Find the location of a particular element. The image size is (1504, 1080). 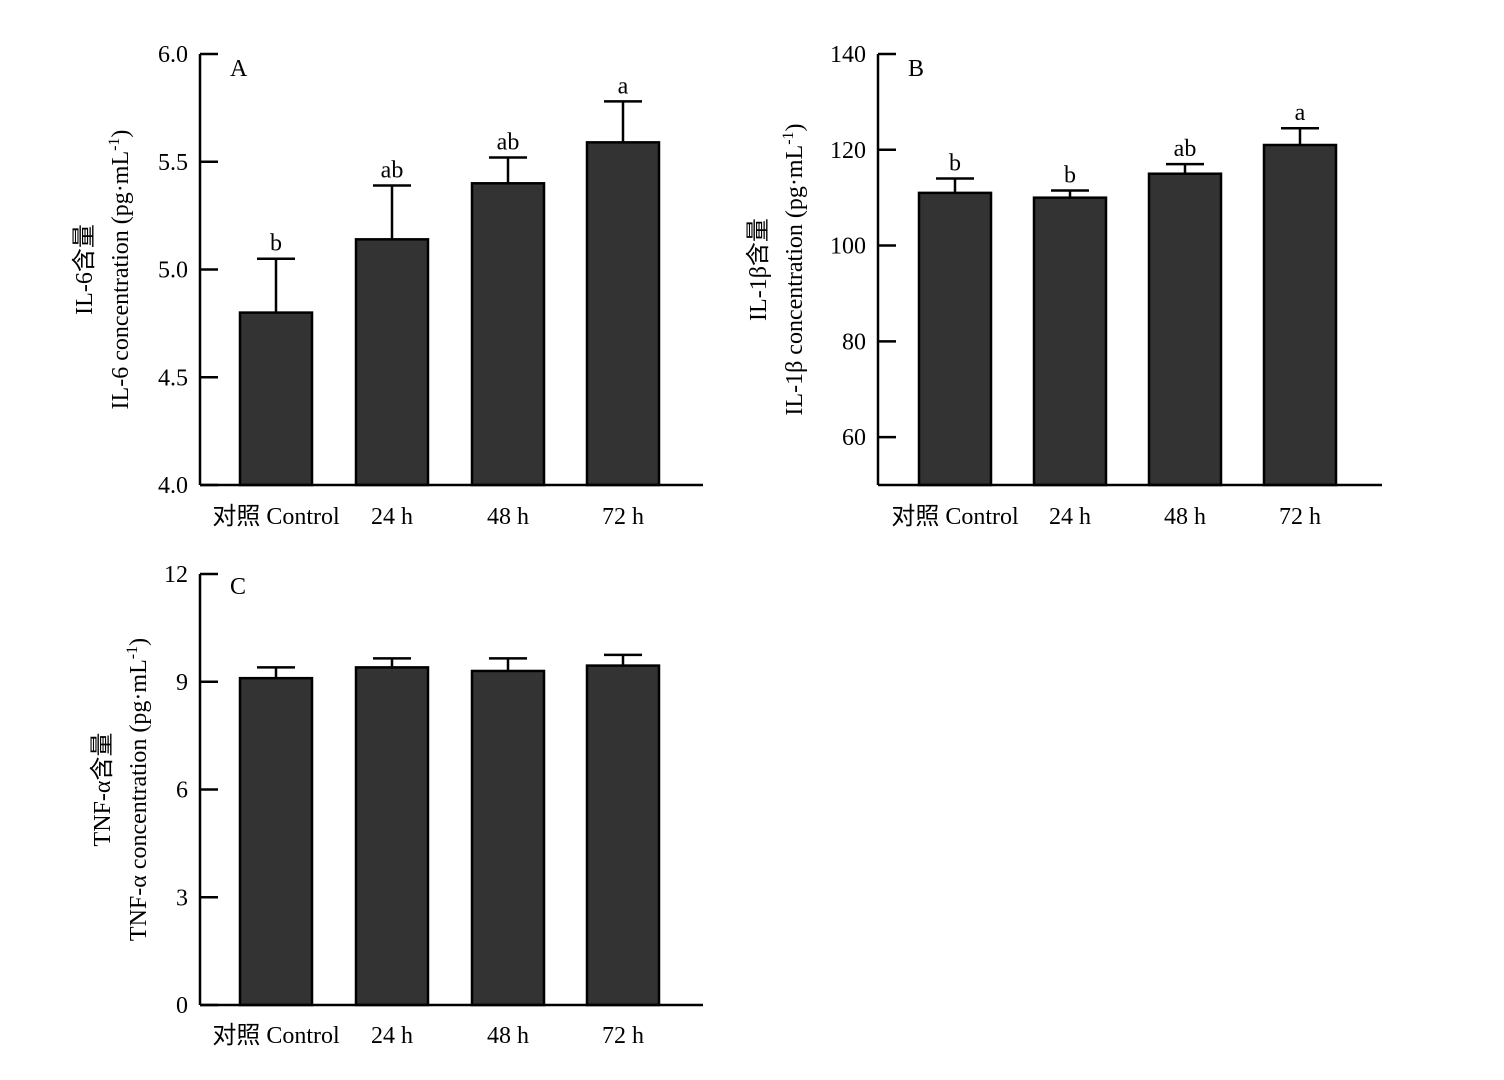

y-tick-label: 6.0 is located at coordinates (173, 55).